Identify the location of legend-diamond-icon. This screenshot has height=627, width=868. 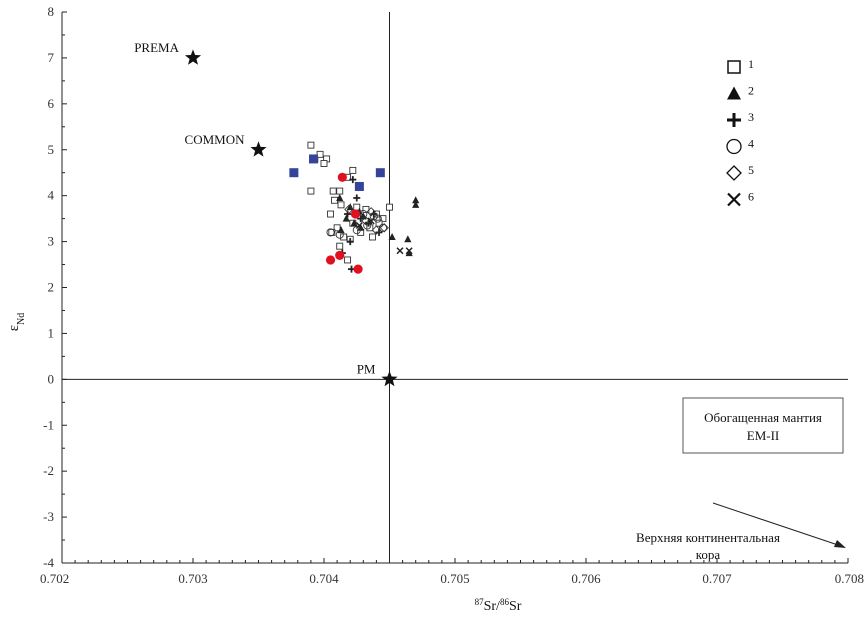
(734, 173).